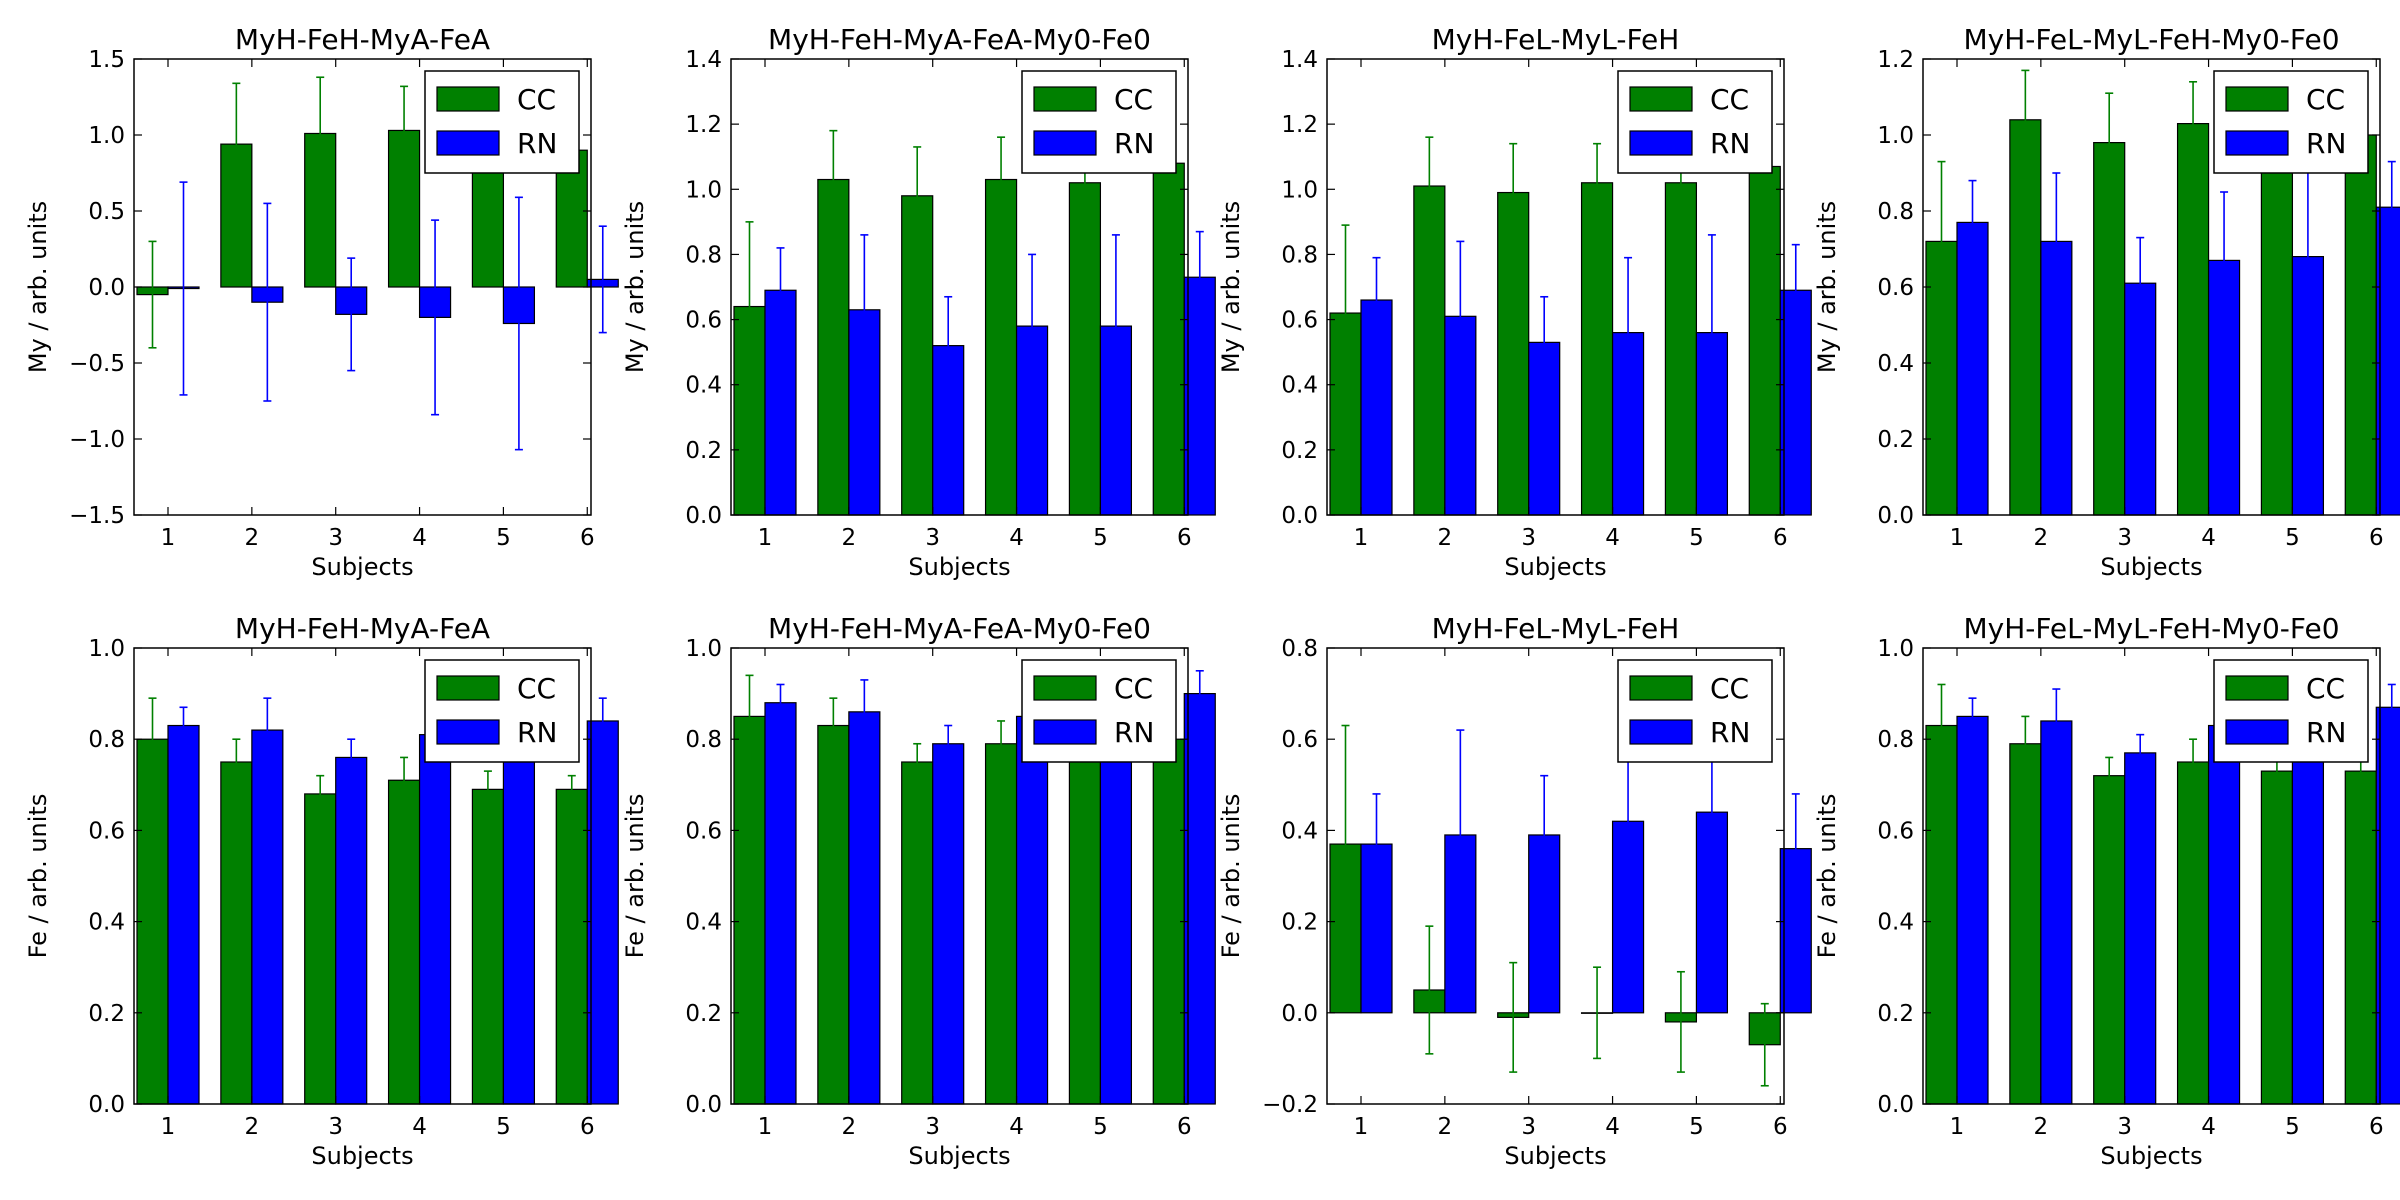 Image resolution: width=2400 pixels, height=1200 pixels. What do you see at coordinates (97, 516) in the screenshot?
I see `ytick-label: −1.5` at bounding box center [97, 516].